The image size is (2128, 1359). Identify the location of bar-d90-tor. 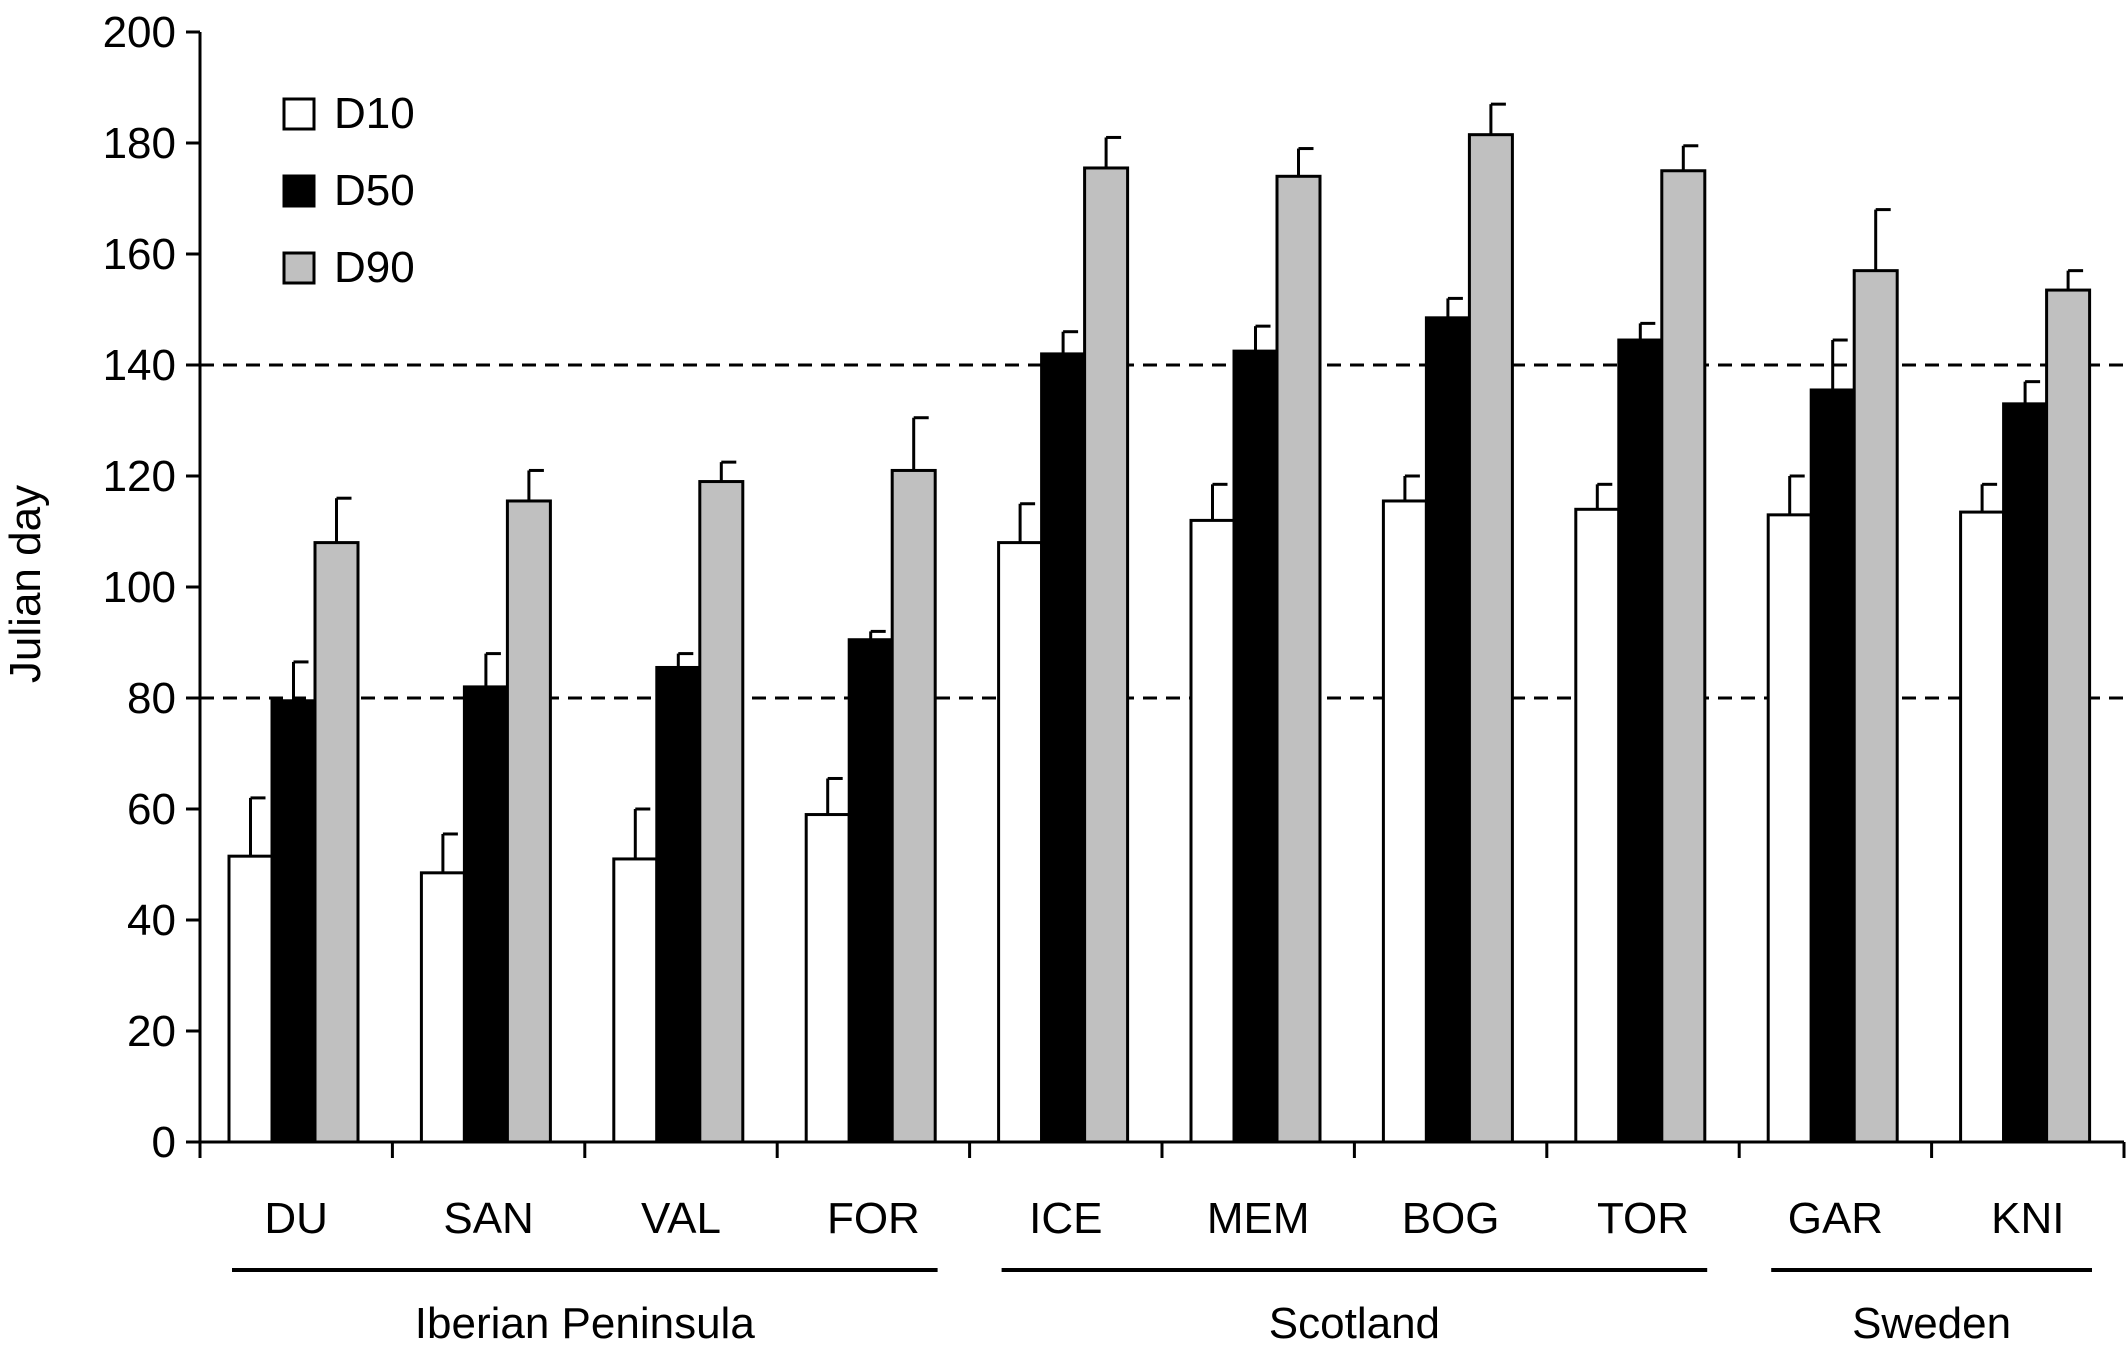
(1683, 656).